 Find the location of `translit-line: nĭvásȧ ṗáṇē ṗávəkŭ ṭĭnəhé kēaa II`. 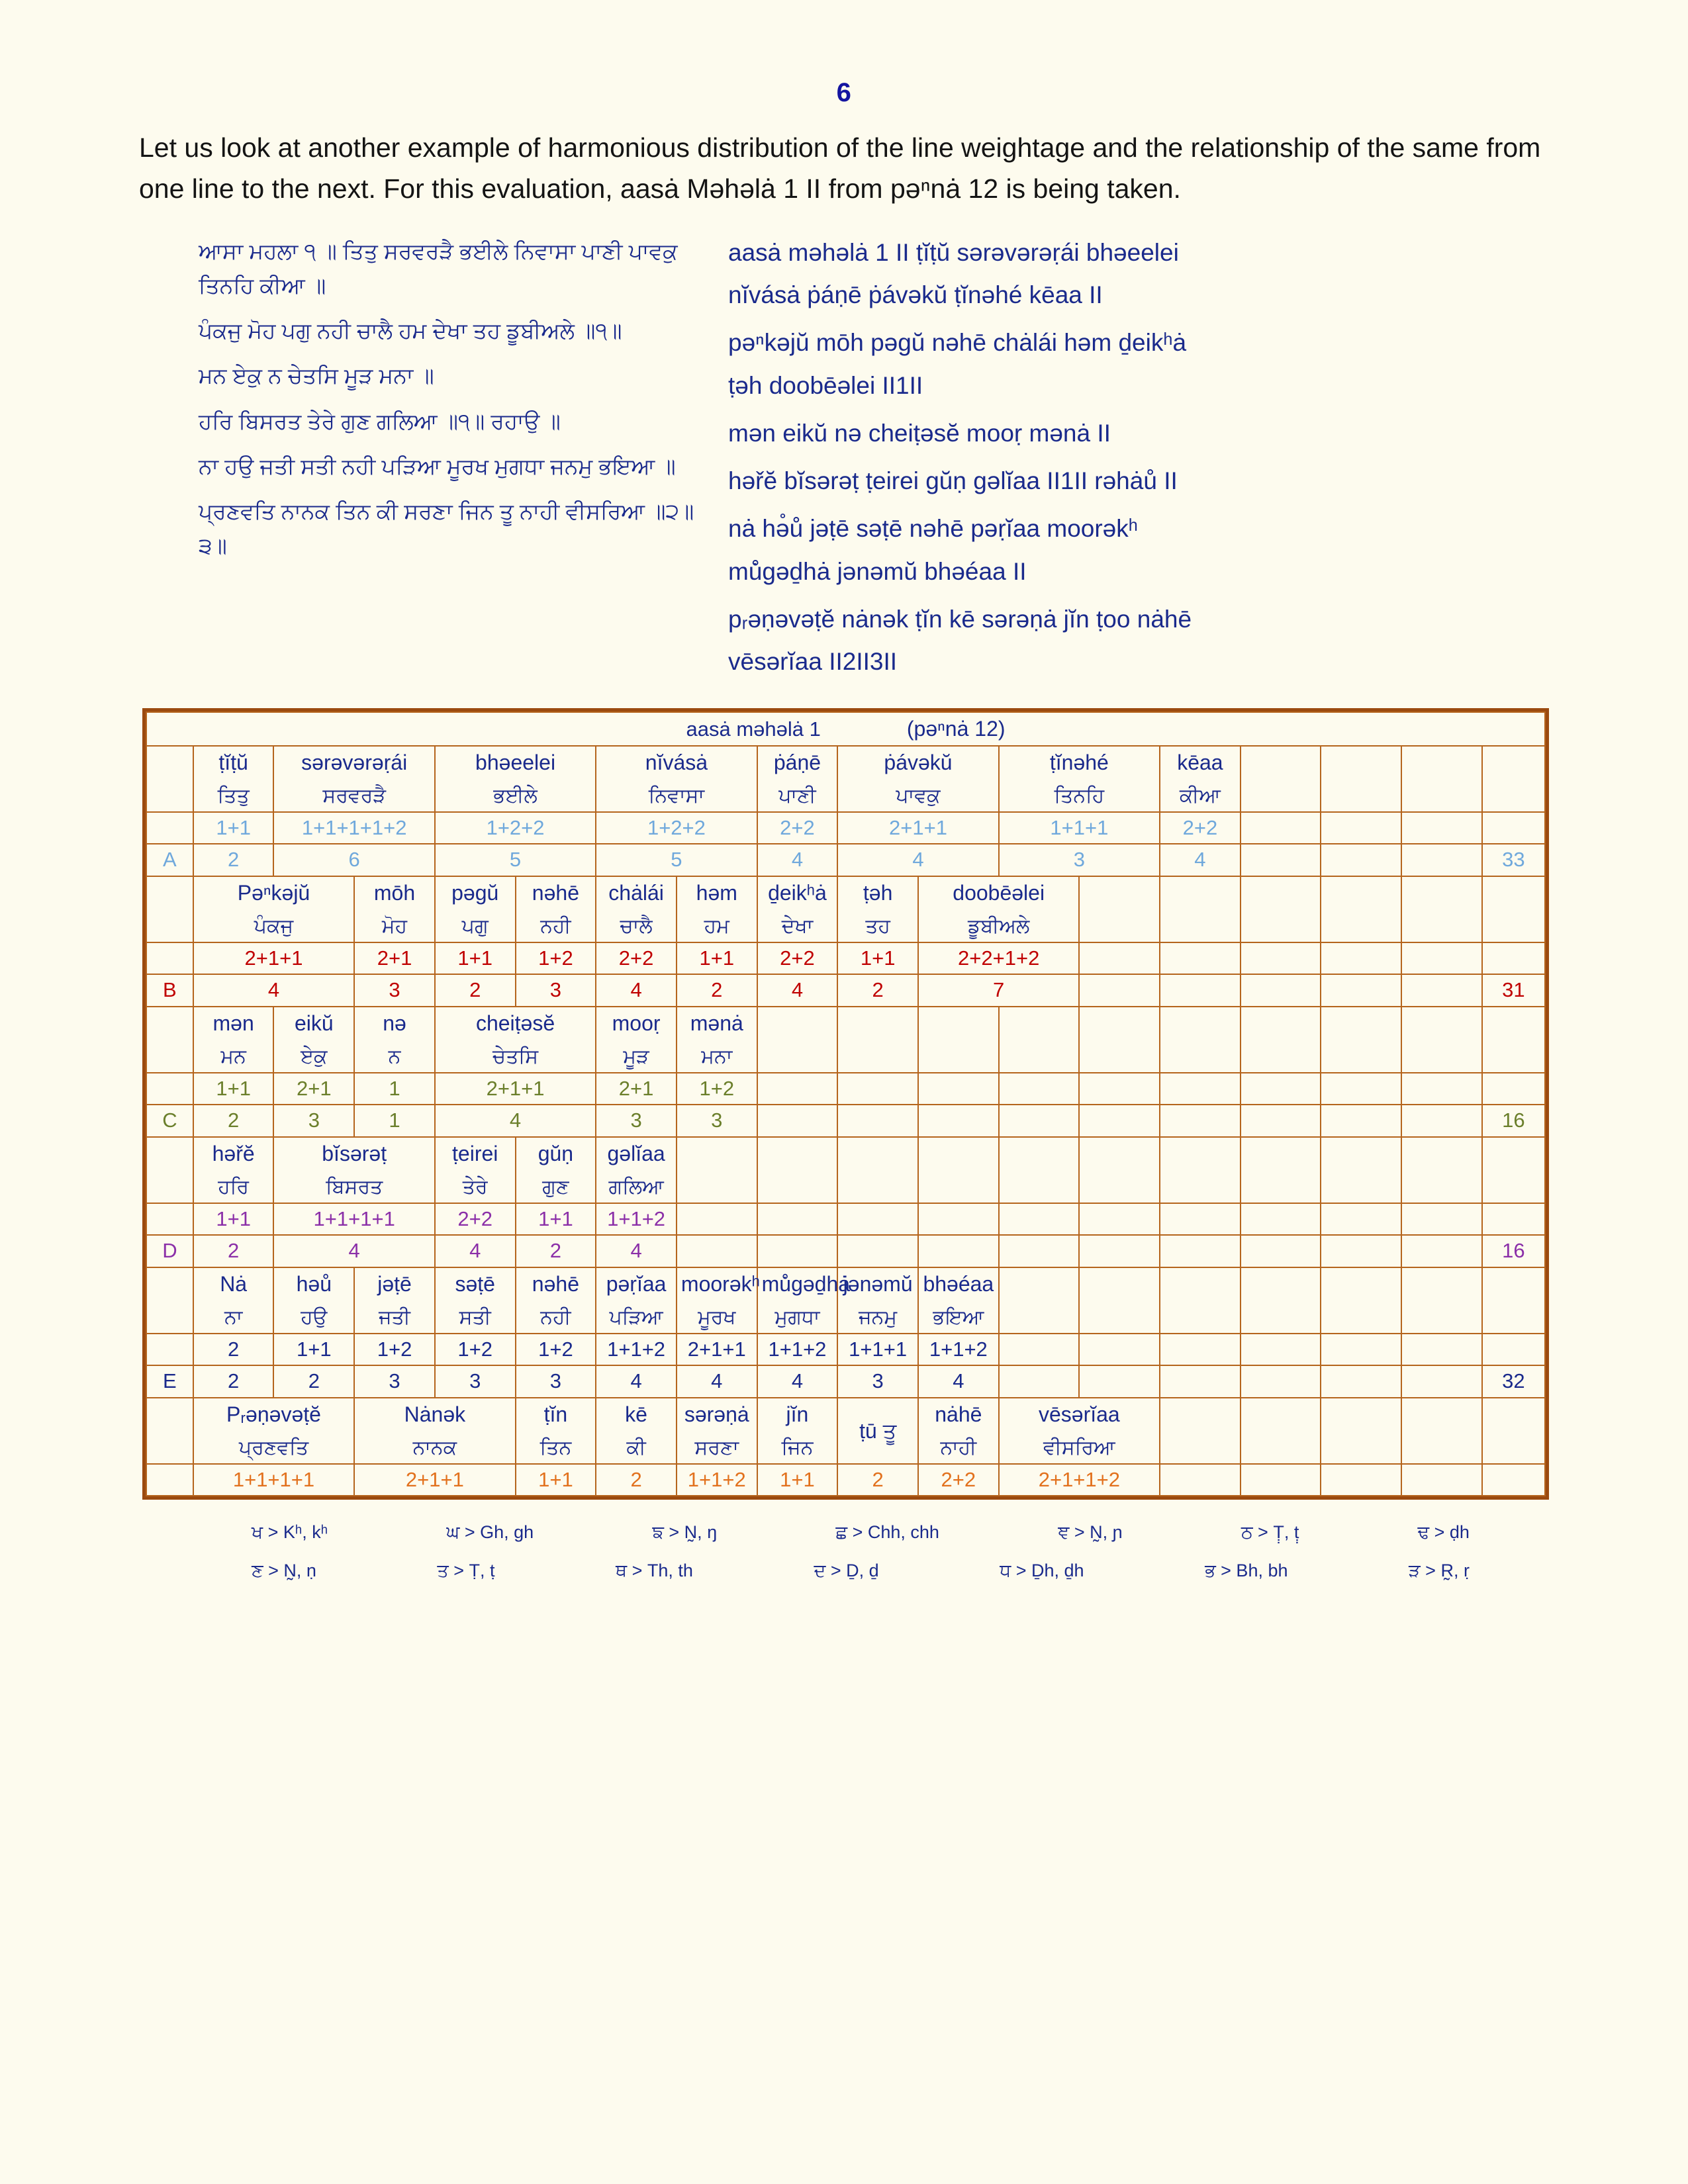

translit-line: nĭvásȧ ṗáṇē ṗávəkŭ ṭĭnəhé kēaa II is located at coordinates (915, 295).